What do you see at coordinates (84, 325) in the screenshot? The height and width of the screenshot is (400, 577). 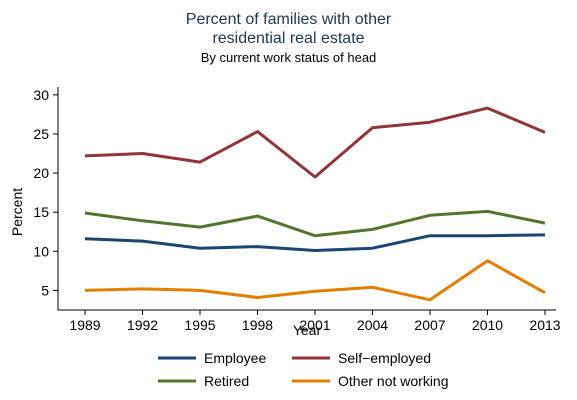 I see `x-tick-label: 1989` at bounding box center [84, 325].